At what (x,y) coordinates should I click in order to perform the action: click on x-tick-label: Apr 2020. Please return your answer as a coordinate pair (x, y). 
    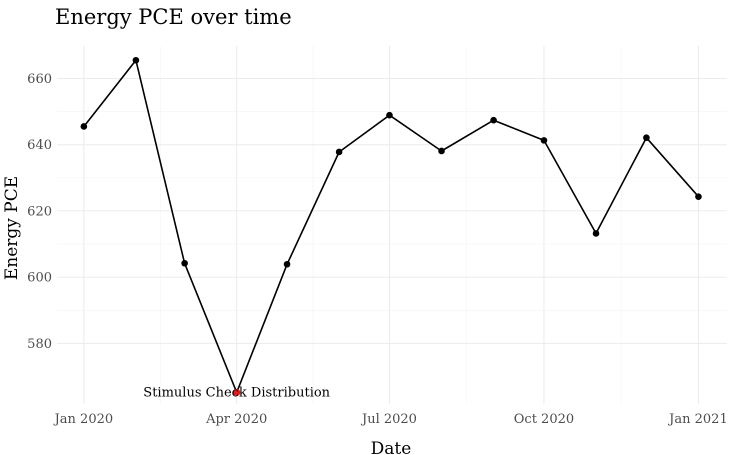
    Looking at the image, I should click on (236, 419).